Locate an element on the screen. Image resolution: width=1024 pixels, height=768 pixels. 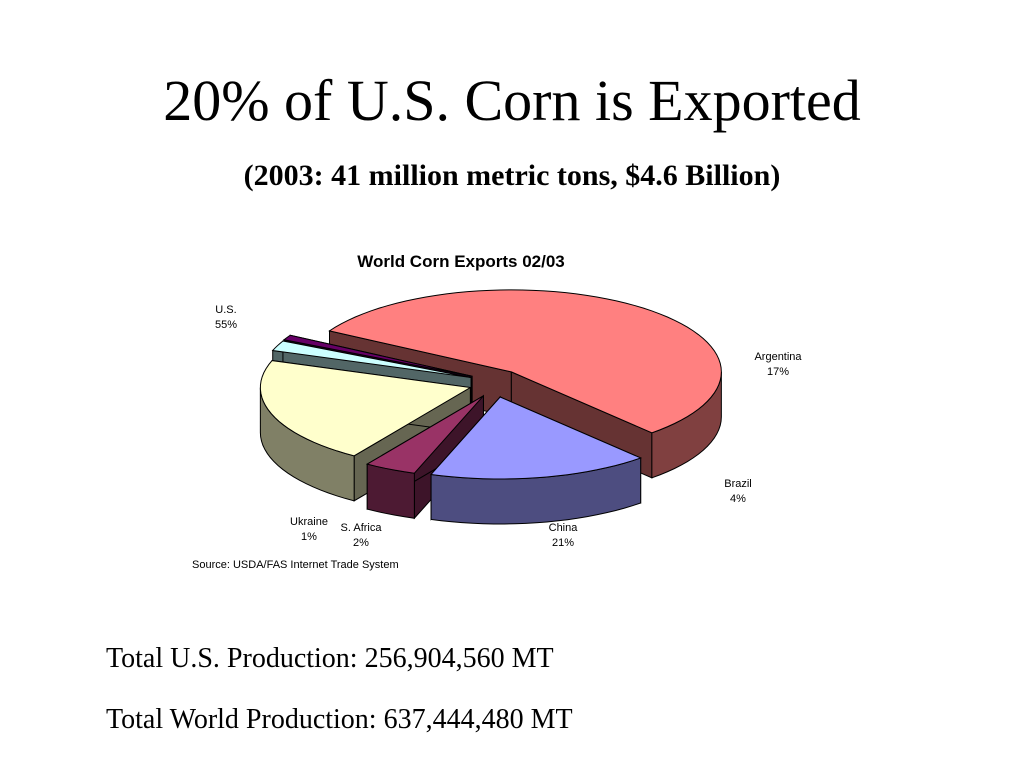
pie-label-argentina: Argentina is located at coordinates (778, 357).